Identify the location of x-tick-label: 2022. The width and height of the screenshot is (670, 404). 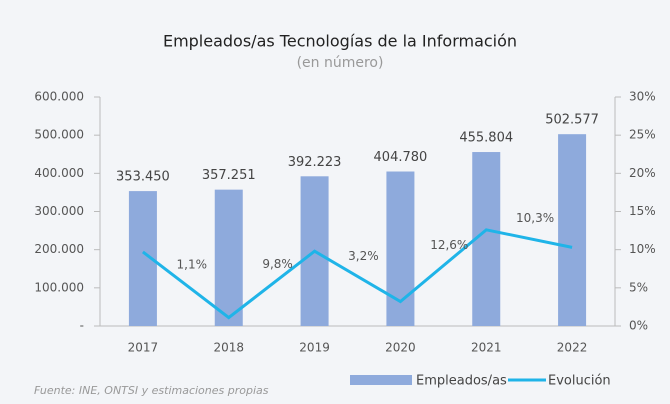
(572, 348).